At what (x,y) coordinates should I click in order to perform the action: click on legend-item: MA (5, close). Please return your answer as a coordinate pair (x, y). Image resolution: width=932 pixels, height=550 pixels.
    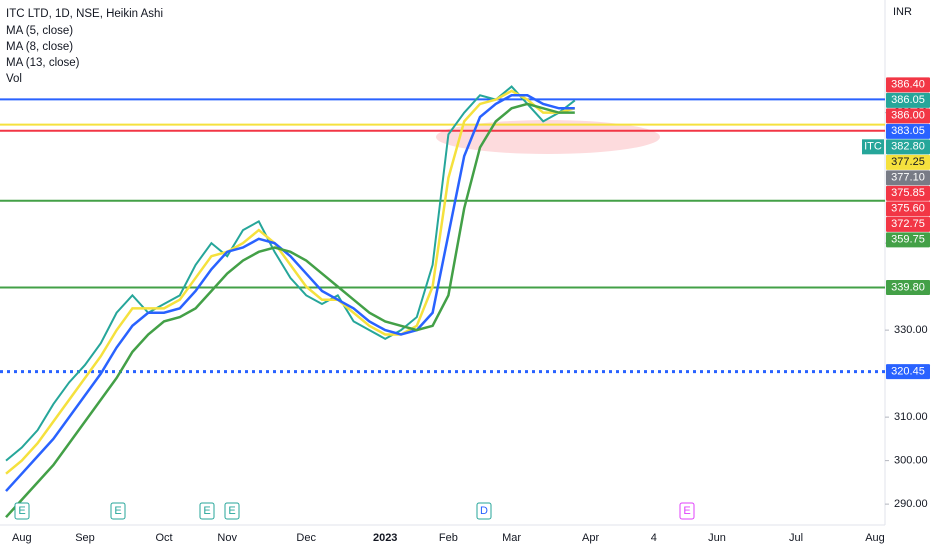
    Looking at the image, I should click on (39, 31).